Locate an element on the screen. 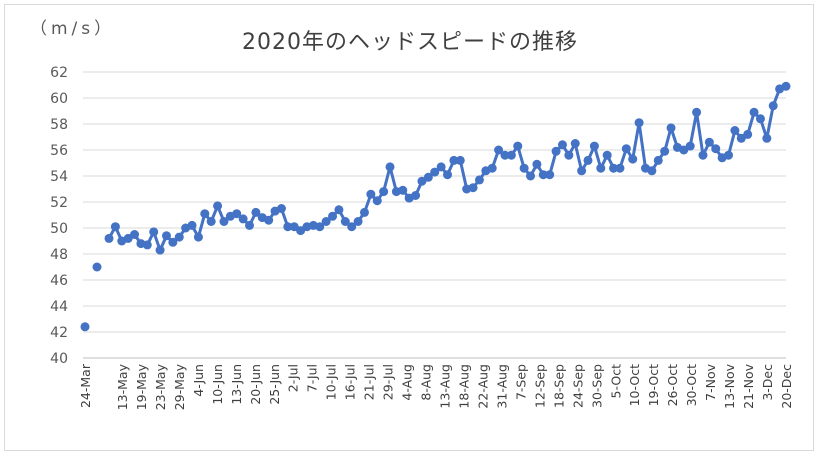  x-tick-label: 29-Jul is located at coordinates (388, 382).